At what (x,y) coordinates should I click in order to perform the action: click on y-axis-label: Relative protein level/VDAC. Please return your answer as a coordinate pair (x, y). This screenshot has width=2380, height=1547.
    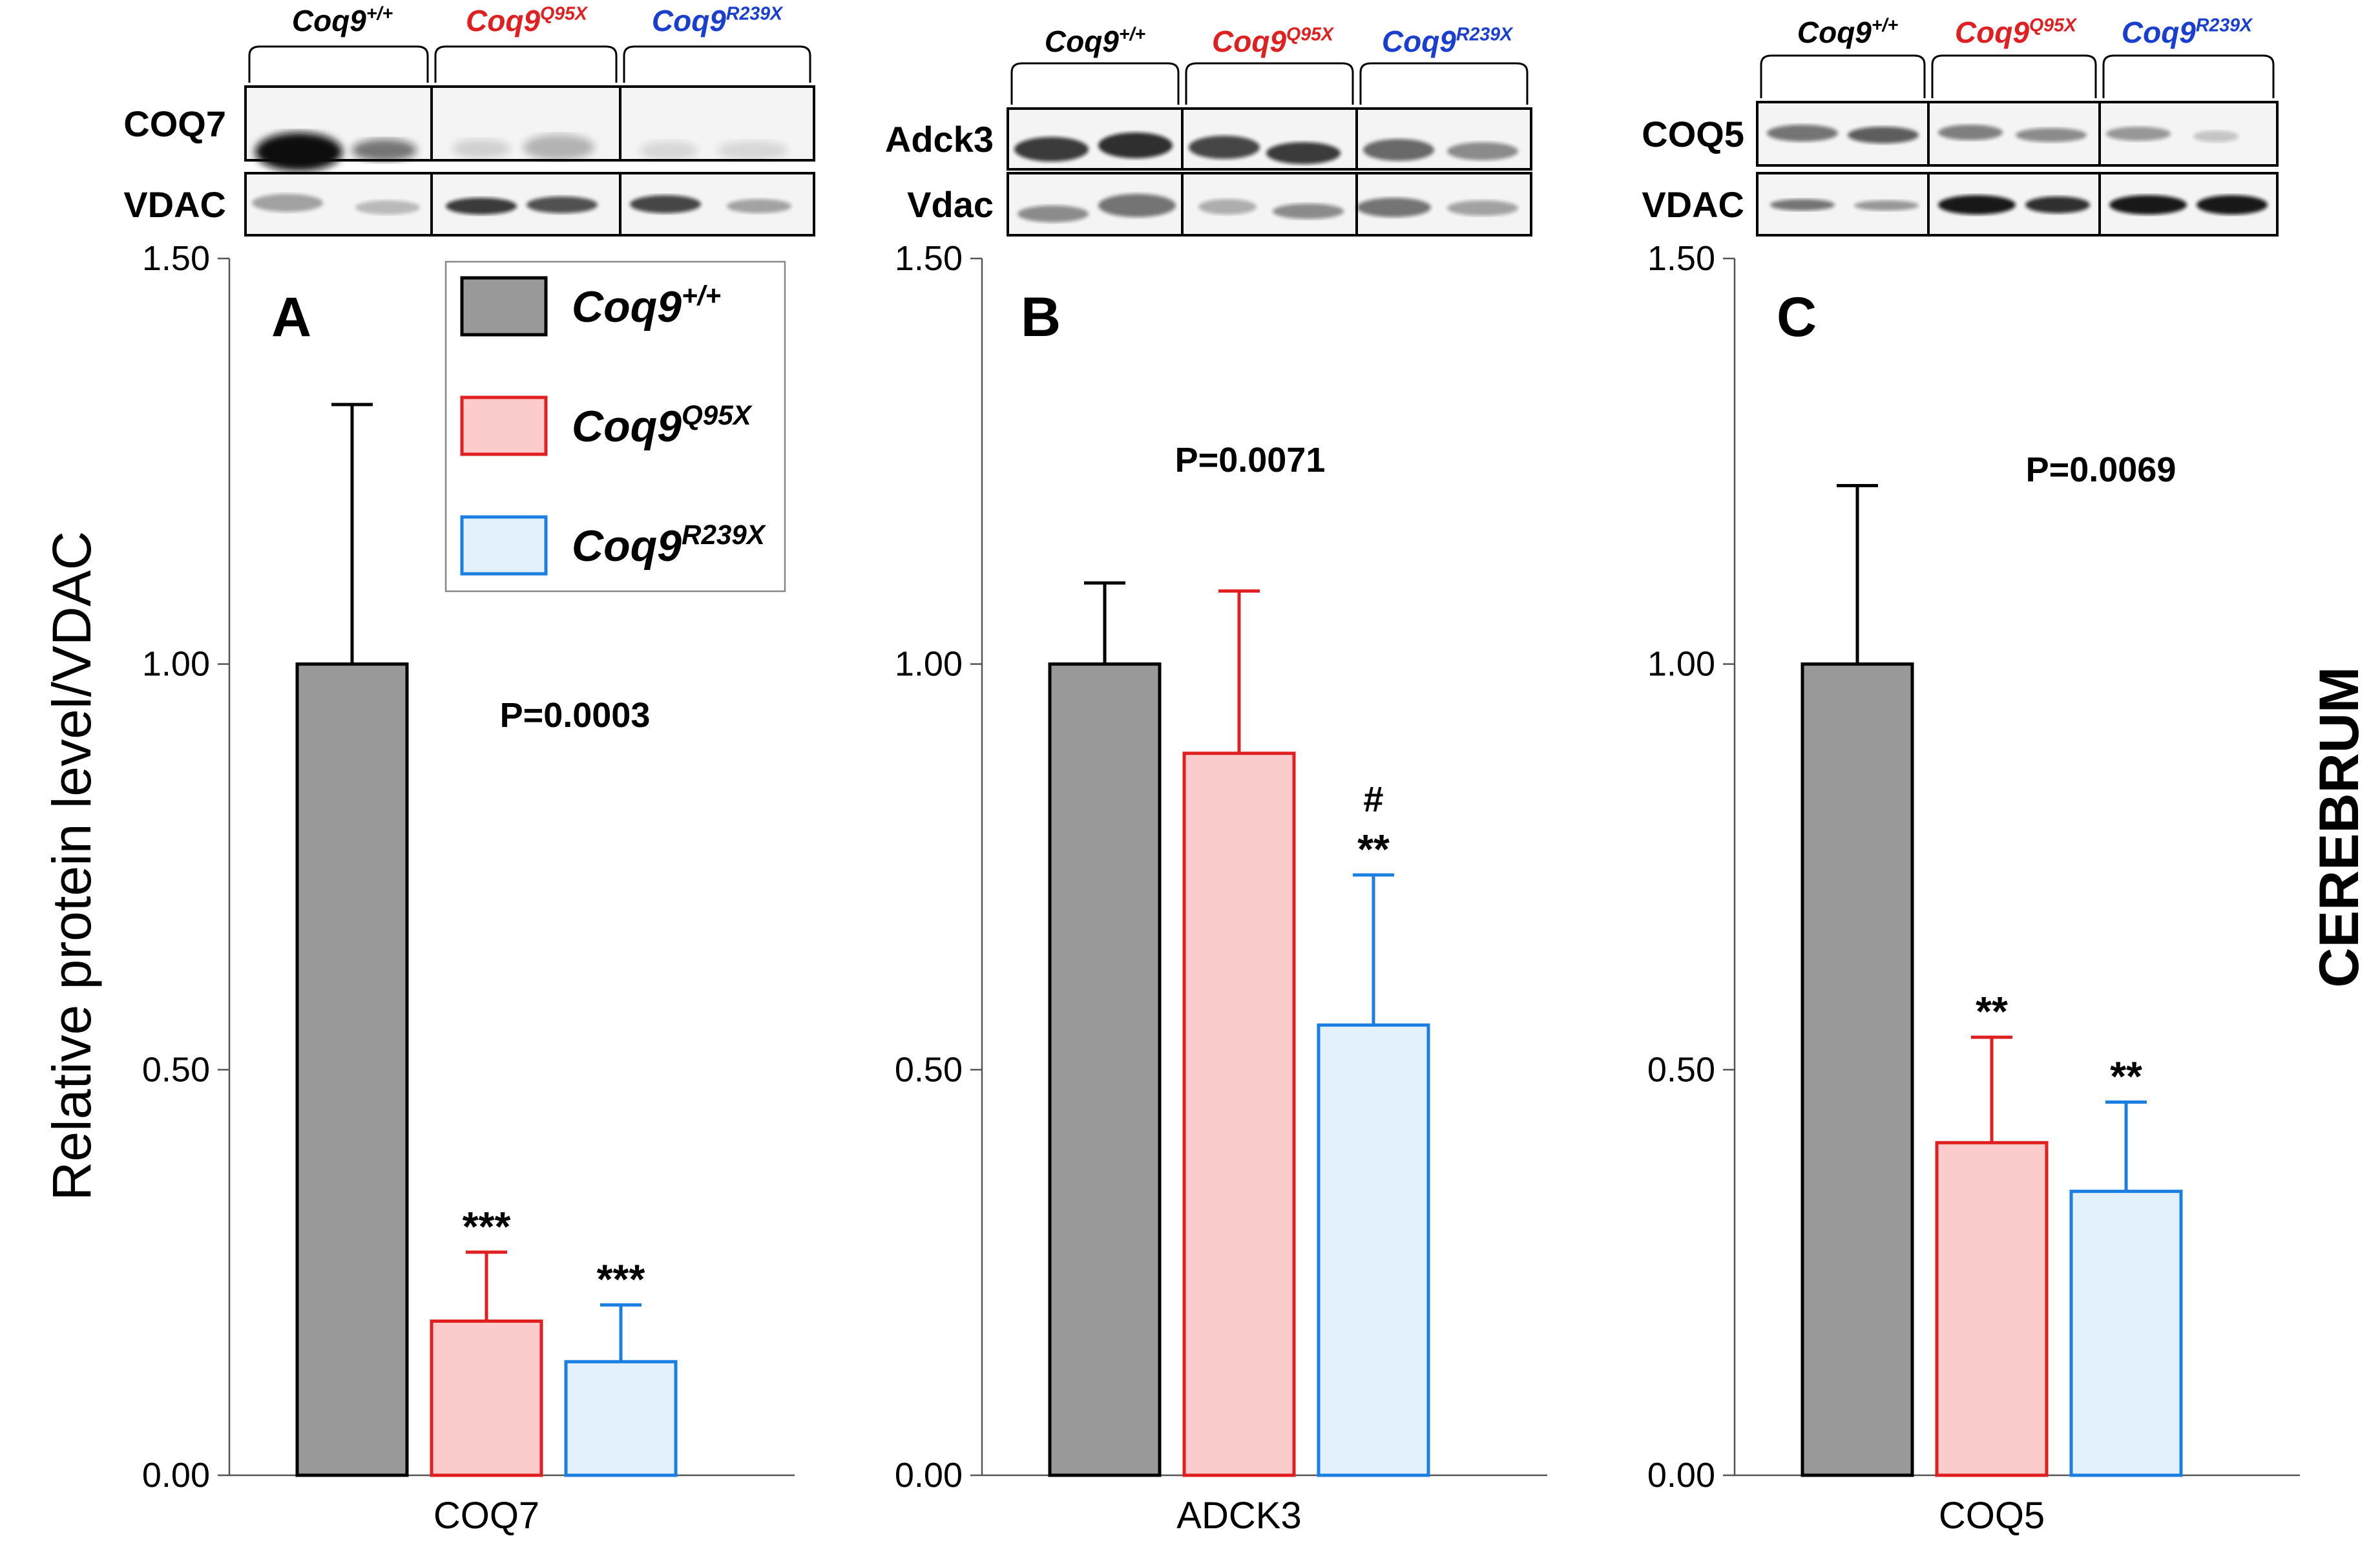
    Looking at the image, I should click on (71, 866).